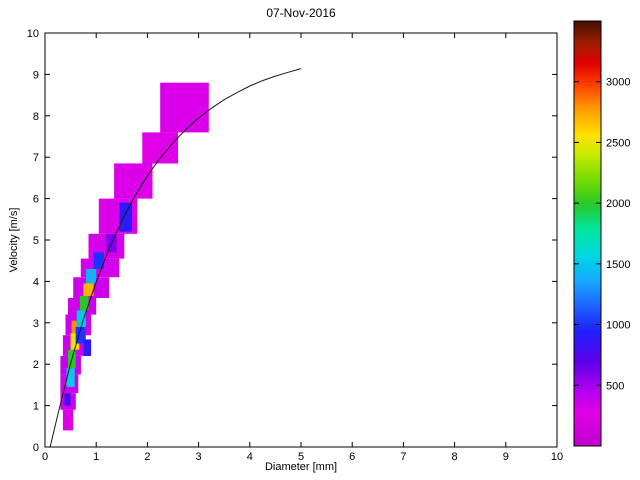  Describe the element at coordinates (36, 365) in the screenshot. I see `y-tick-label: 2` at that location.